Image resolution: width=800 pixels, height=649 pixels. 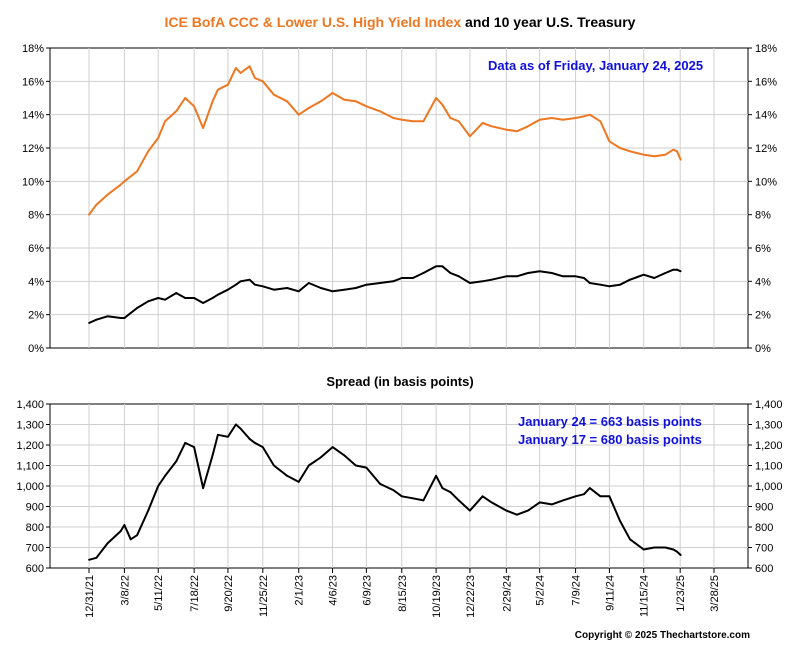 I want to click on spread-y-tick-label-left: 700, so click(x=35, y=549).